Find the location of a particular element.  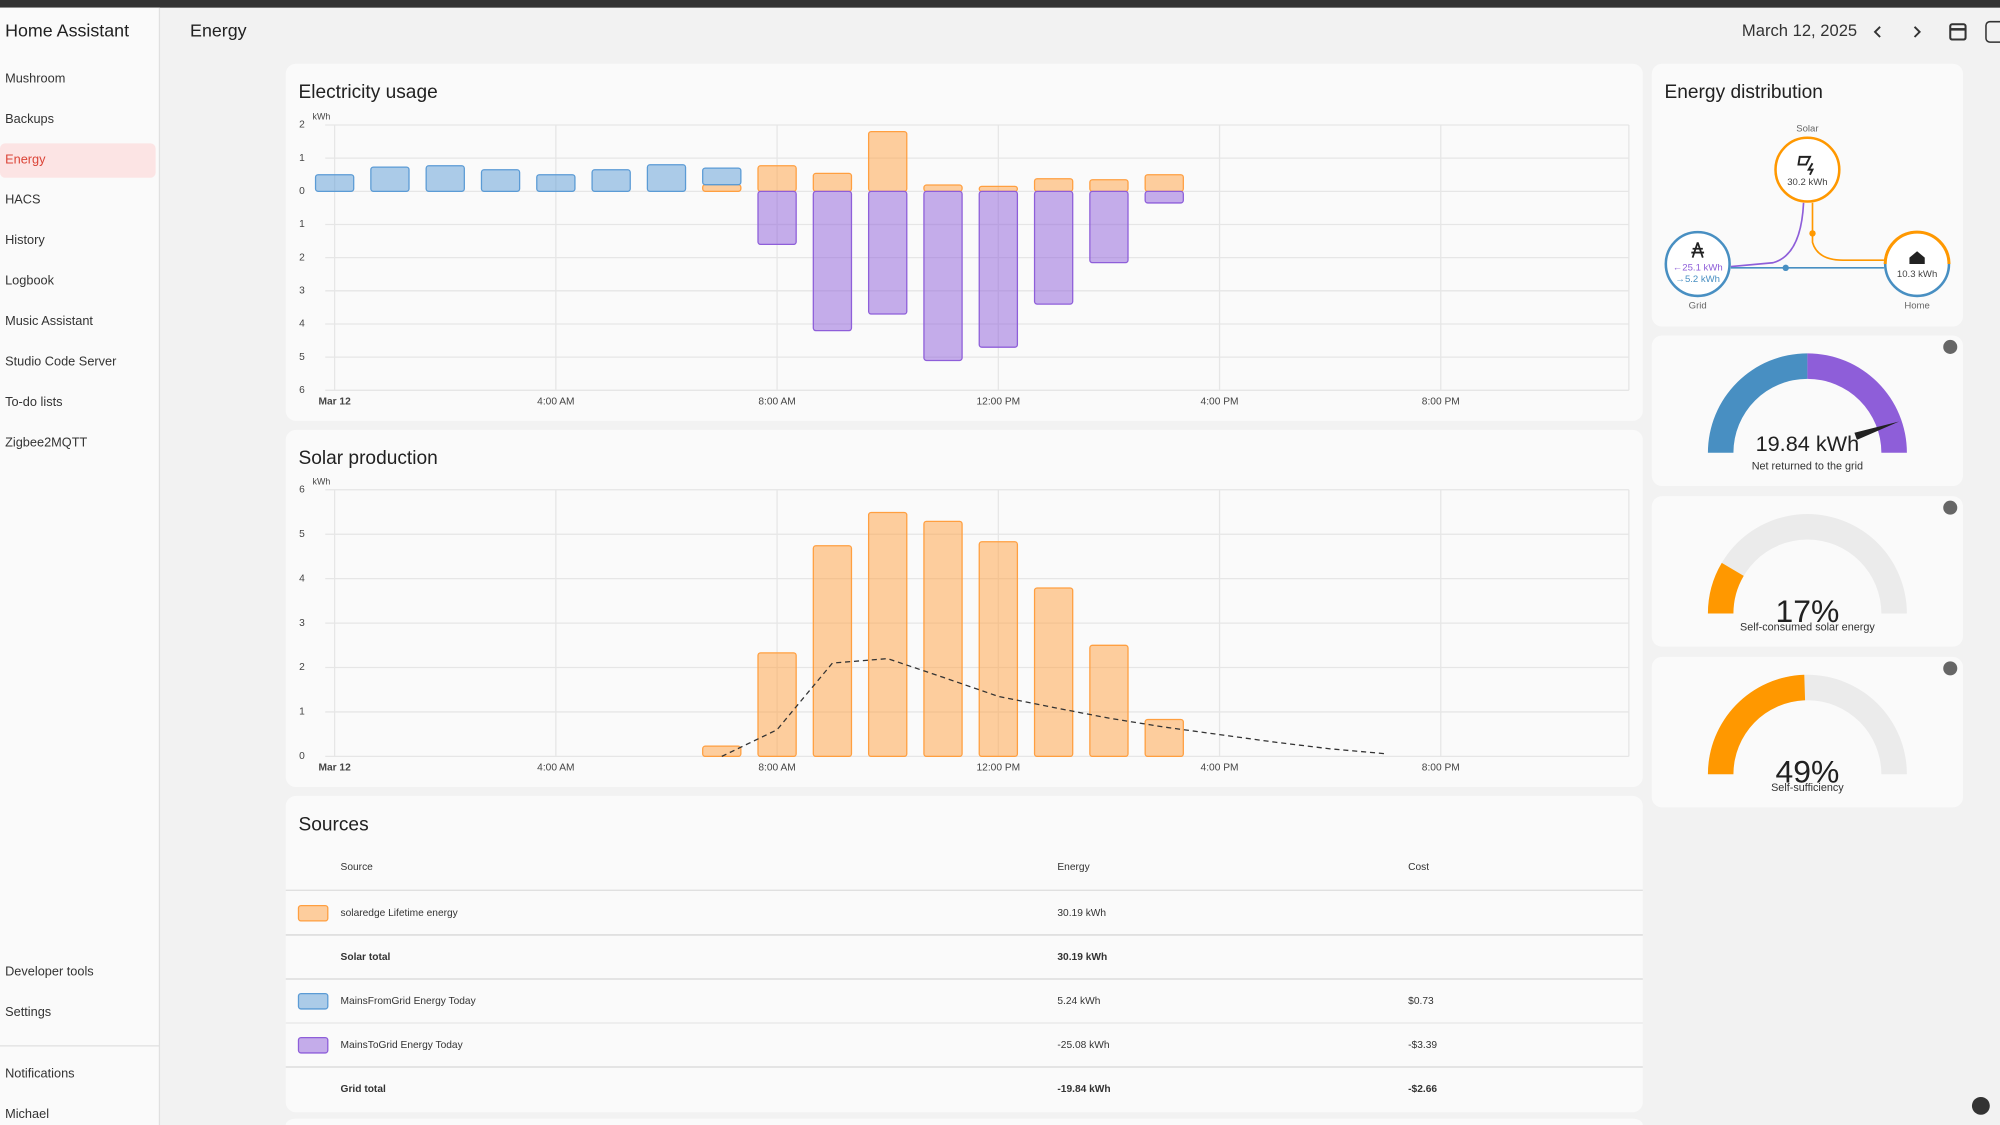

node-label: Grid is located at coordinates (1698, 306).